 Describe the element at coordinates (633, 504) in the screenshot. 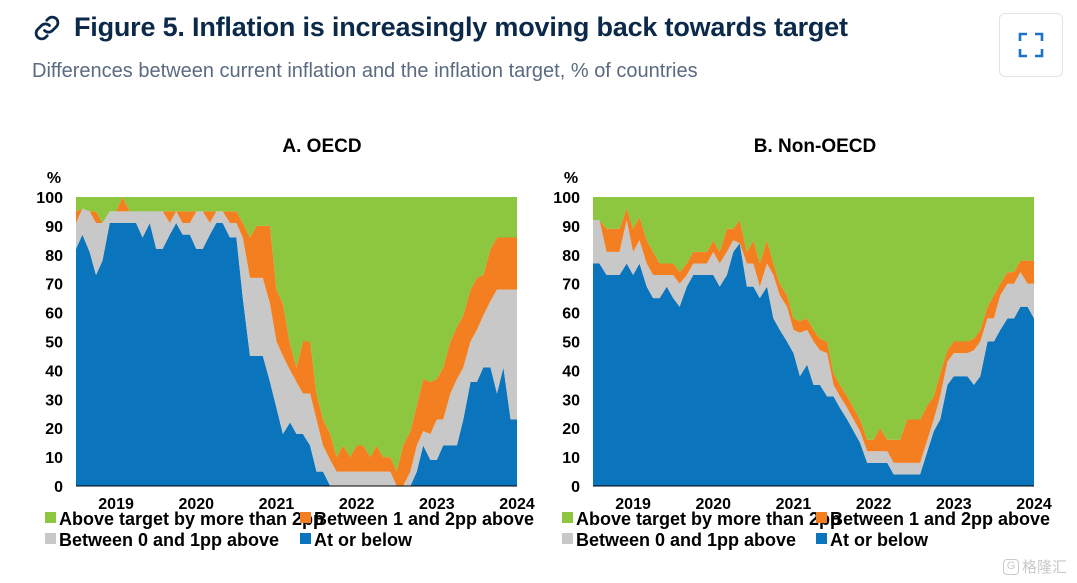

I see `panel-b-x-tick: 2019` at that location.